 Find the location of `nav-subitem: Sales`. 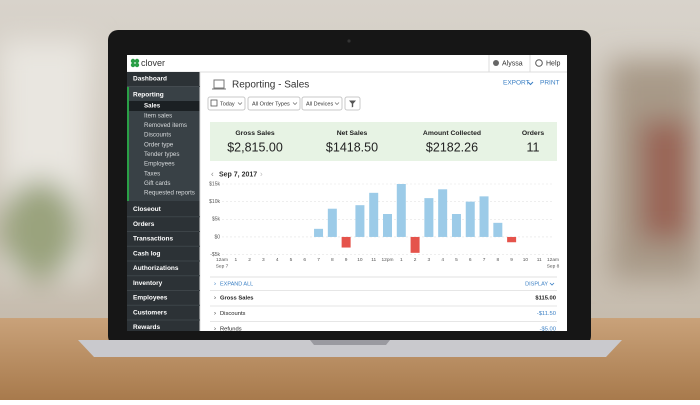

nav-subitem: Sales is located at coordinates (152, 106).